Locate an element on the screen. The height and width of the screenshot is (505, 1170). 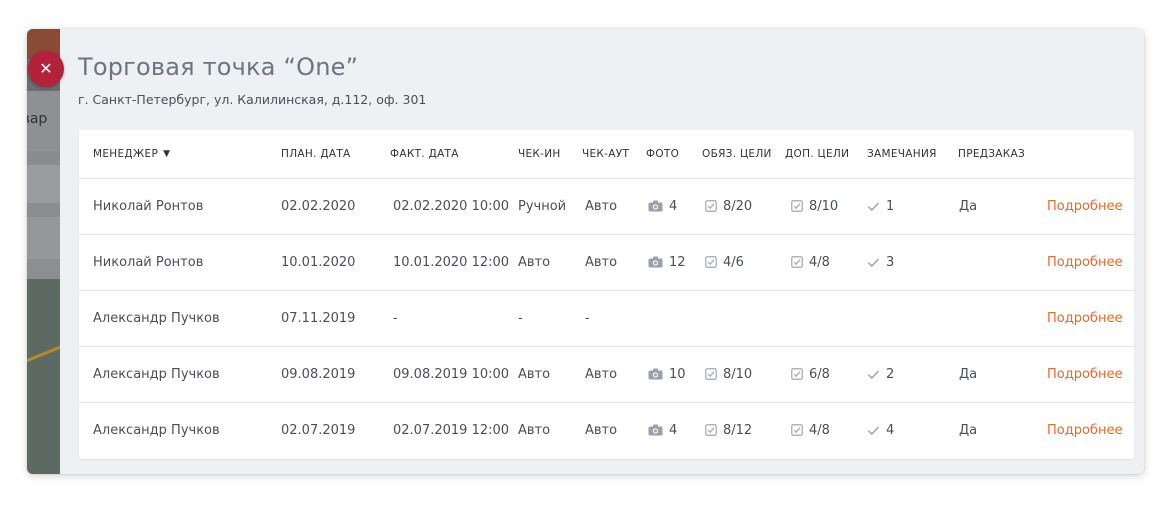
cell-plan-date: 09.08.2019 is located at coordinates (318, 374).